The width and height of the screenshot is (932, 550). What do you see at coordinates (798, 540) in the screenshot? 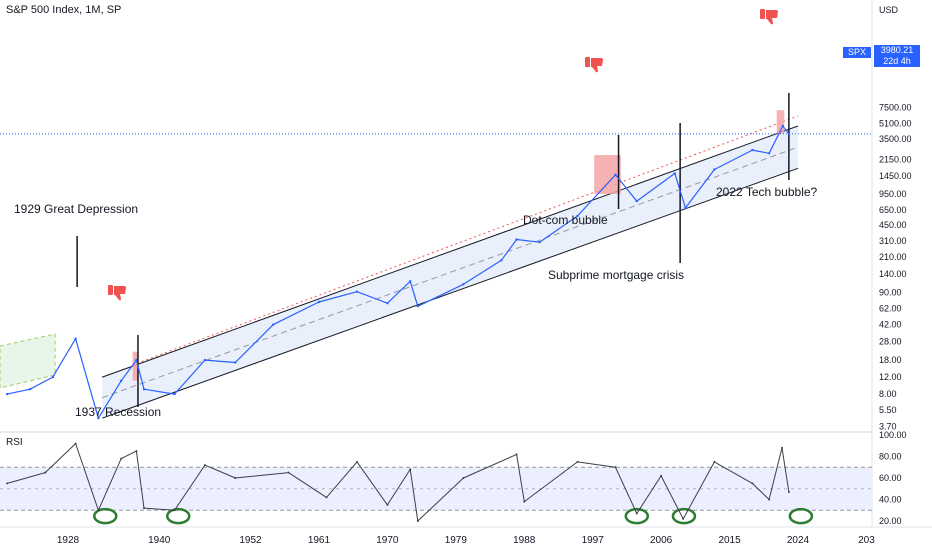
I see `time-tick-label: 2024` at bounding box center [798, 540].